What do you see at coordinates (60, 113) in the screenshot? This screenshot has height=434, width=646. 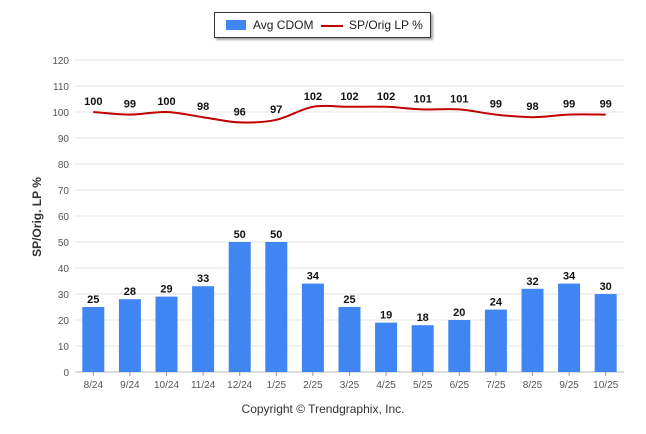 I see `y-tick-label: 100` at bounding box center [60, 113].